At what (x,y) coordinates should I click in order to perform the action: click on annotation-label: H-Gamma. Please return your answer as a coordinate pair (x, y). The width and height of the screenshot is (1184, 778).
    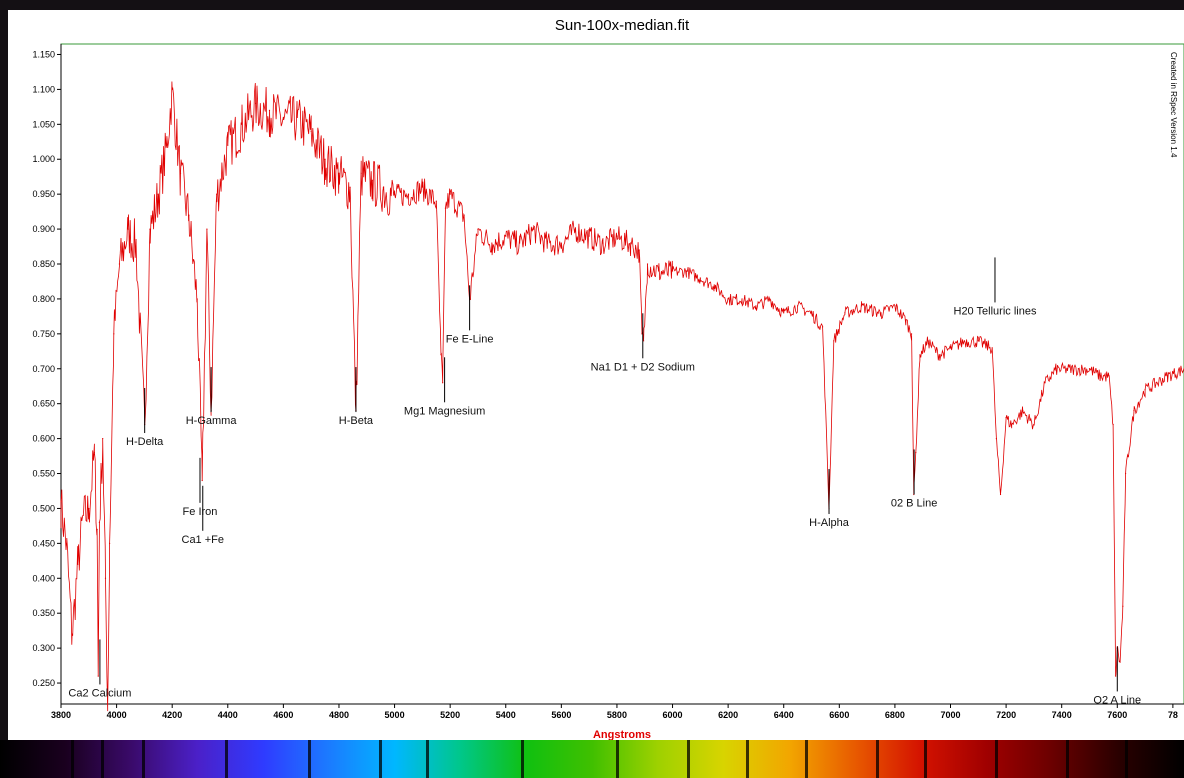
    Looking at the image, I should click on (212, 421).